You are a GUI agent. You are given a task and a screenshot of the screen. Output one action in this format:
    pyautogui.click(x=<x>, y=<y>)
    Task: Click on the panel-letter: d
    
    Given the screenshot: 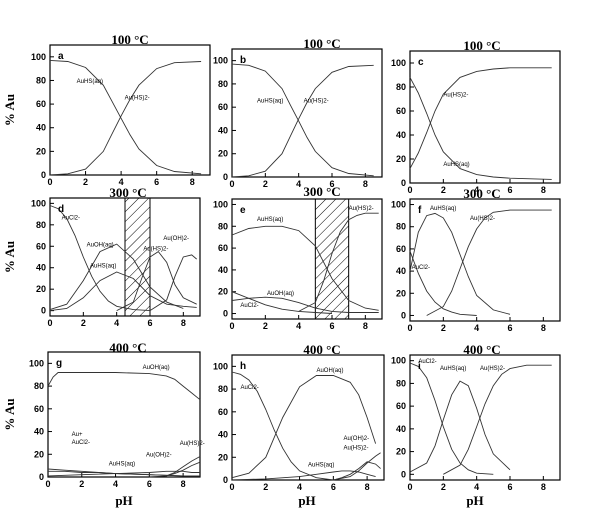 What is the action you would take?
    pyautogui.click(x=61, y=209)
    